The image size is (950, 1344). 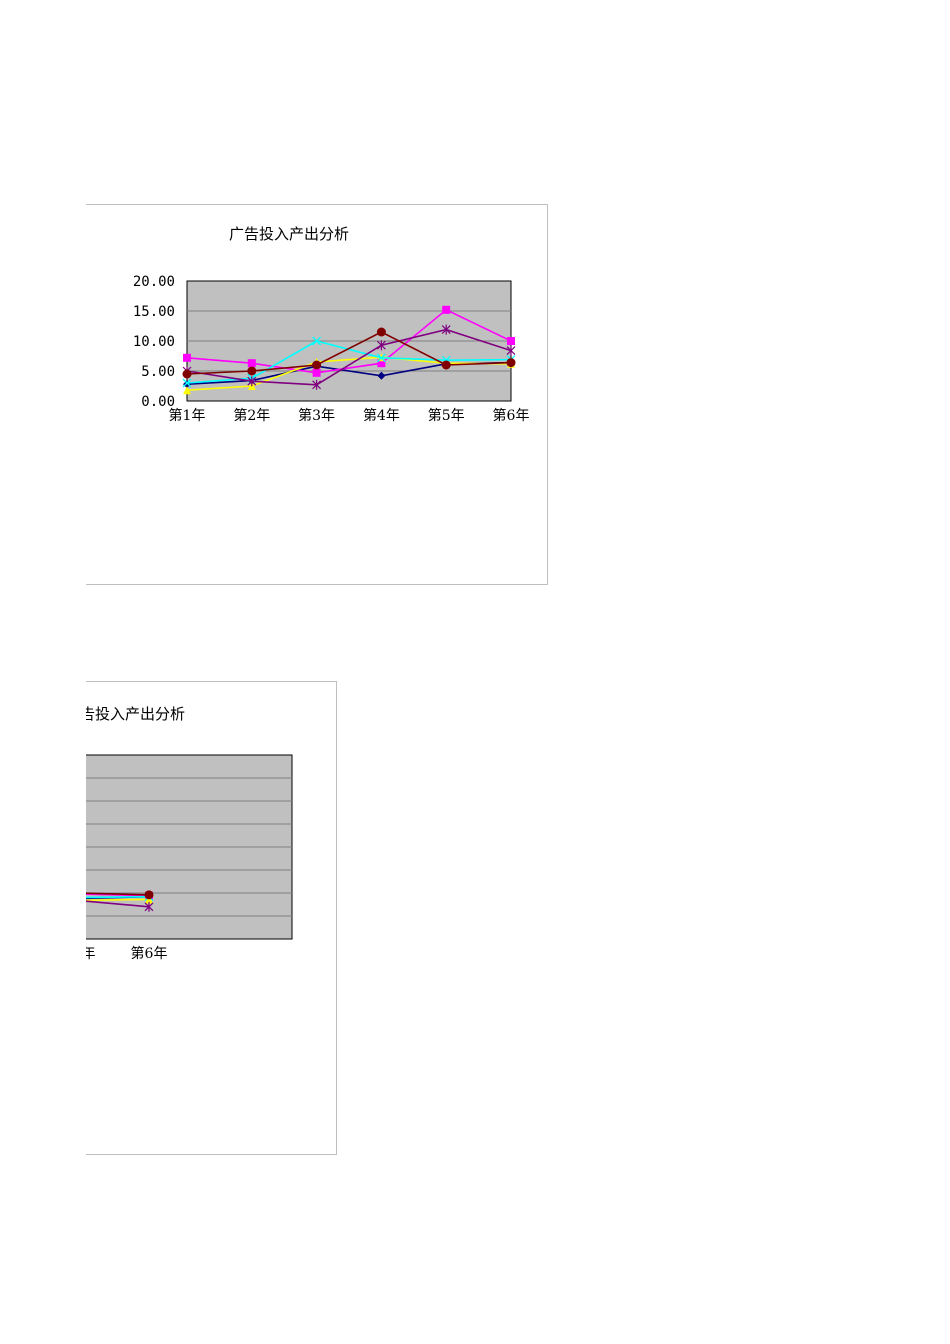 What do you see at coordinates (158, 402) in the screenshot?
I see `y-tick-label: 0.00` at bounding box center [158, 402].